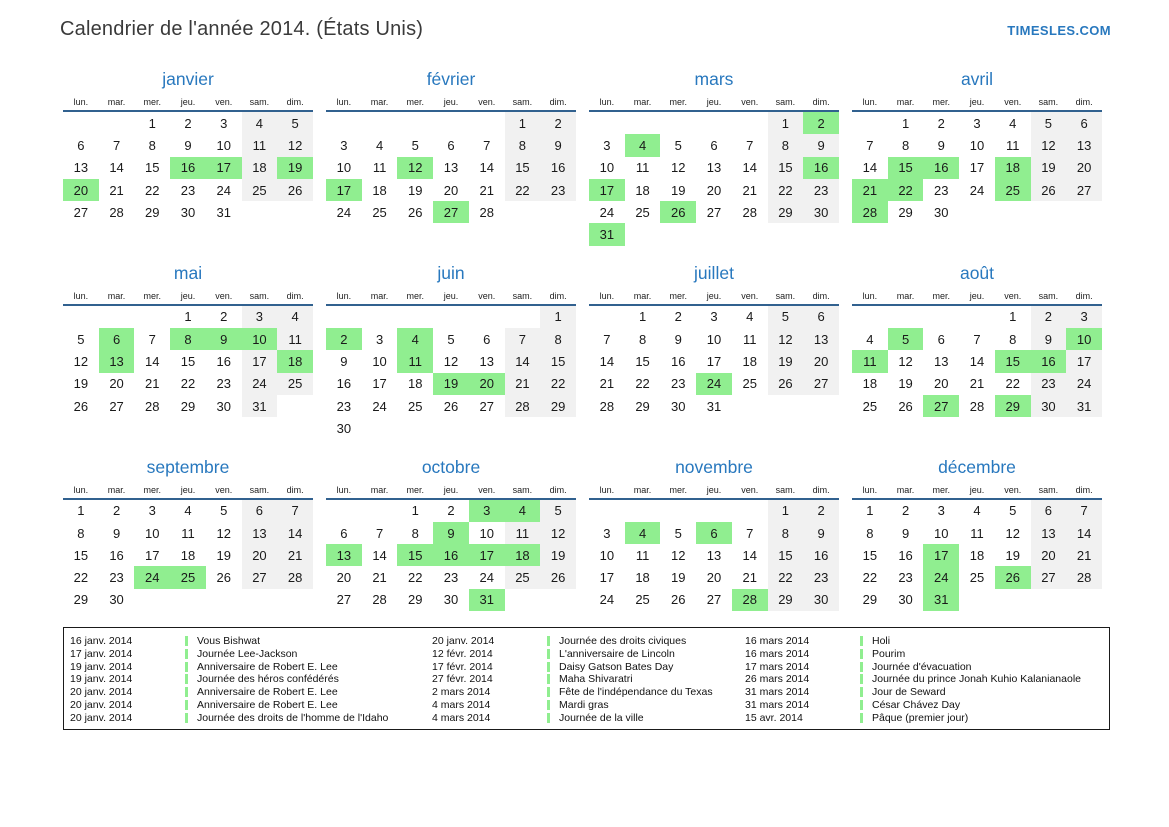  I want to click on month-title: septembre, so click(188, 466).